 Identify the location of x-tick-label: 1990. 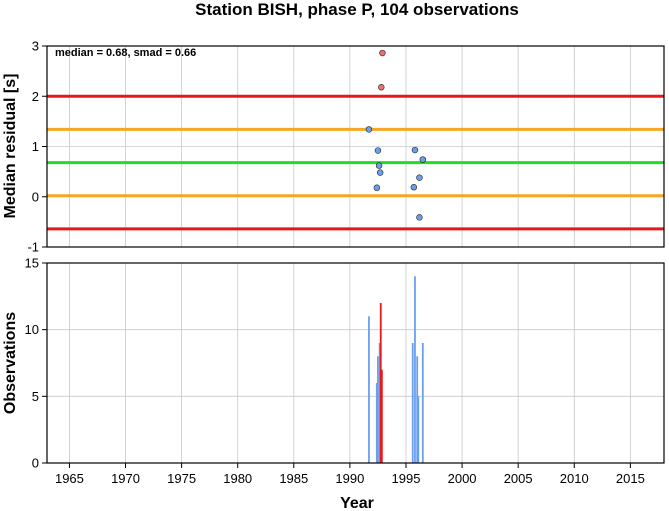
(349, 478).